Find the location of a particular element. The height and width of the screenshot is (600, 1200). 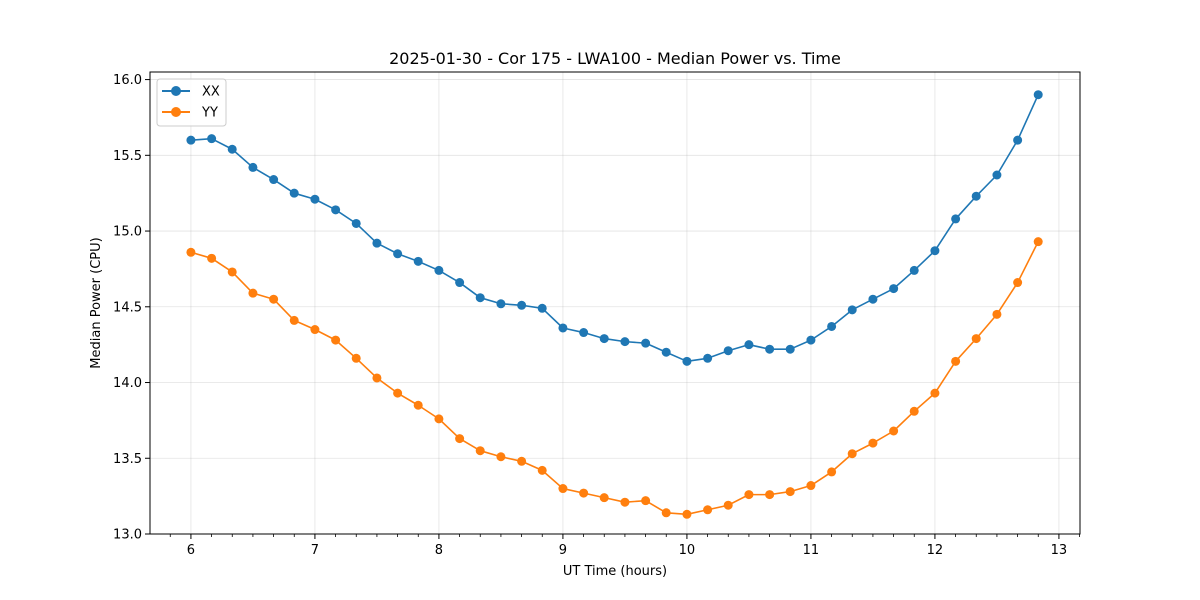

x-axis-title: UT Time (hours) is located at coordinates (615, 571).